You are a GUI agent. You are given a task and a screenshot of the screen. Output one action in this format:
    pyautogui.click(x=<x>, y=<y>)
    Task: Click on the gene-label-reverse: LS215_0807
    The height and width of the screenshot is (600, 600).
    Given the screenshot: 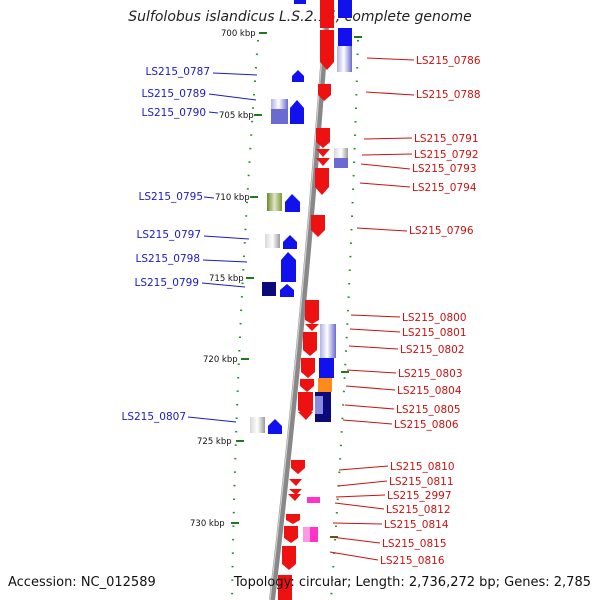 What is the action you would take?
    pyautogui.click(x=153, y=417)
    